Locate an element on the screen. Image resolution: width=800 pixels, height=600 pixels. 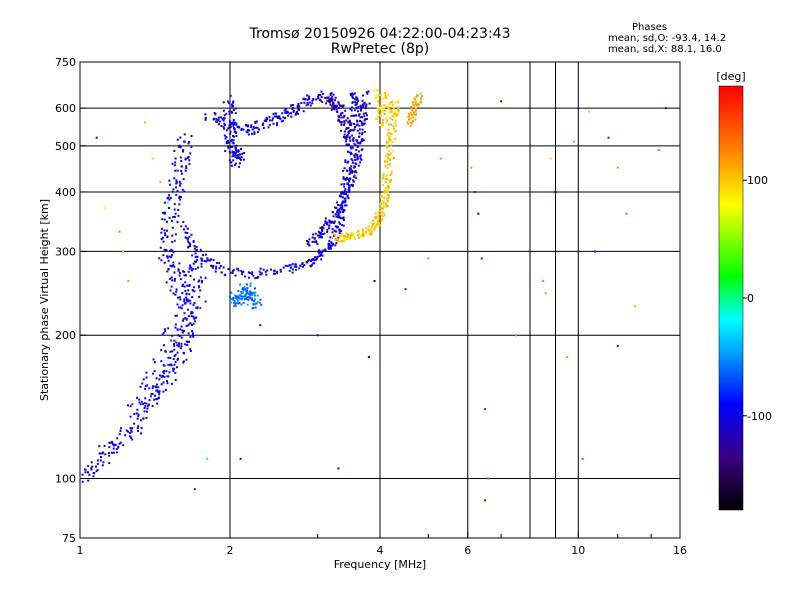
phases-heading: Phases is located at coordinates (650, 27).